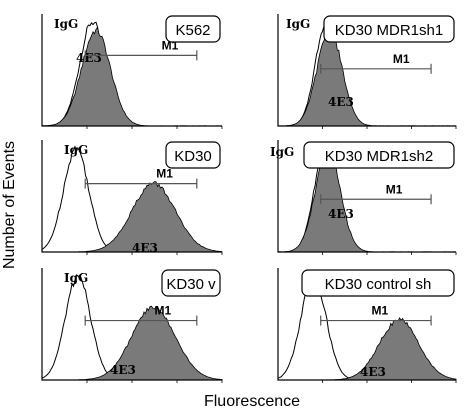  I want to click on sample-title: KD30 MDR1sh2, so click(379, 156).